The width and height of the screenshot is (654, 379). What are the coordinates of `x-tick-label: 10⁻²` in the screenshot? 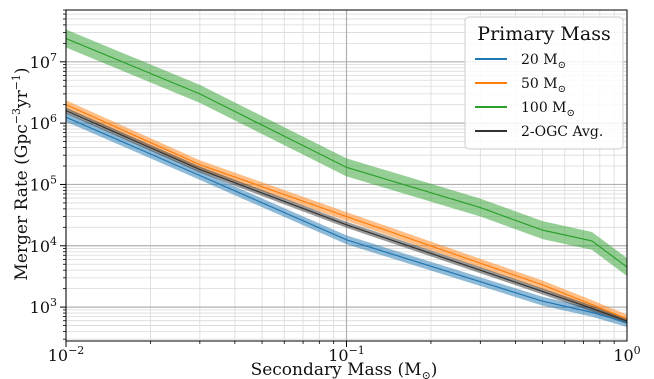 It's located at (66, 354).